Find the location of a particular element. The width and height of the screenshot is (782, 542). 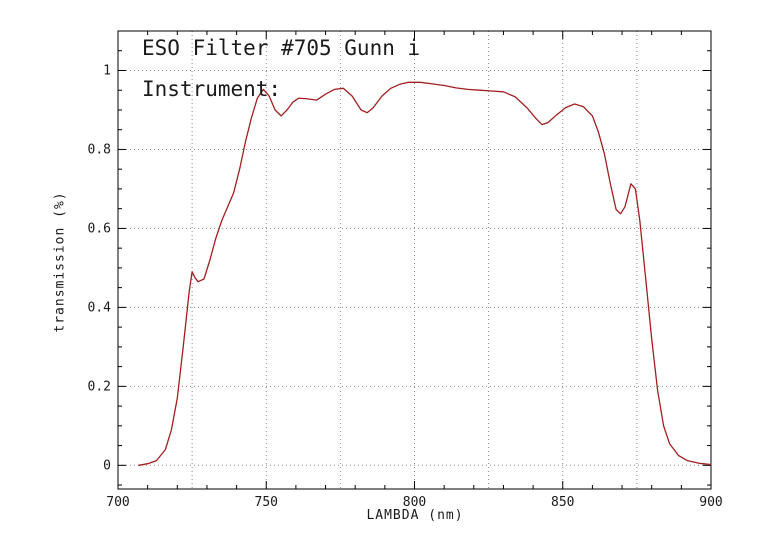

x-tick-label: 750 is located at coordinates (266, 502).